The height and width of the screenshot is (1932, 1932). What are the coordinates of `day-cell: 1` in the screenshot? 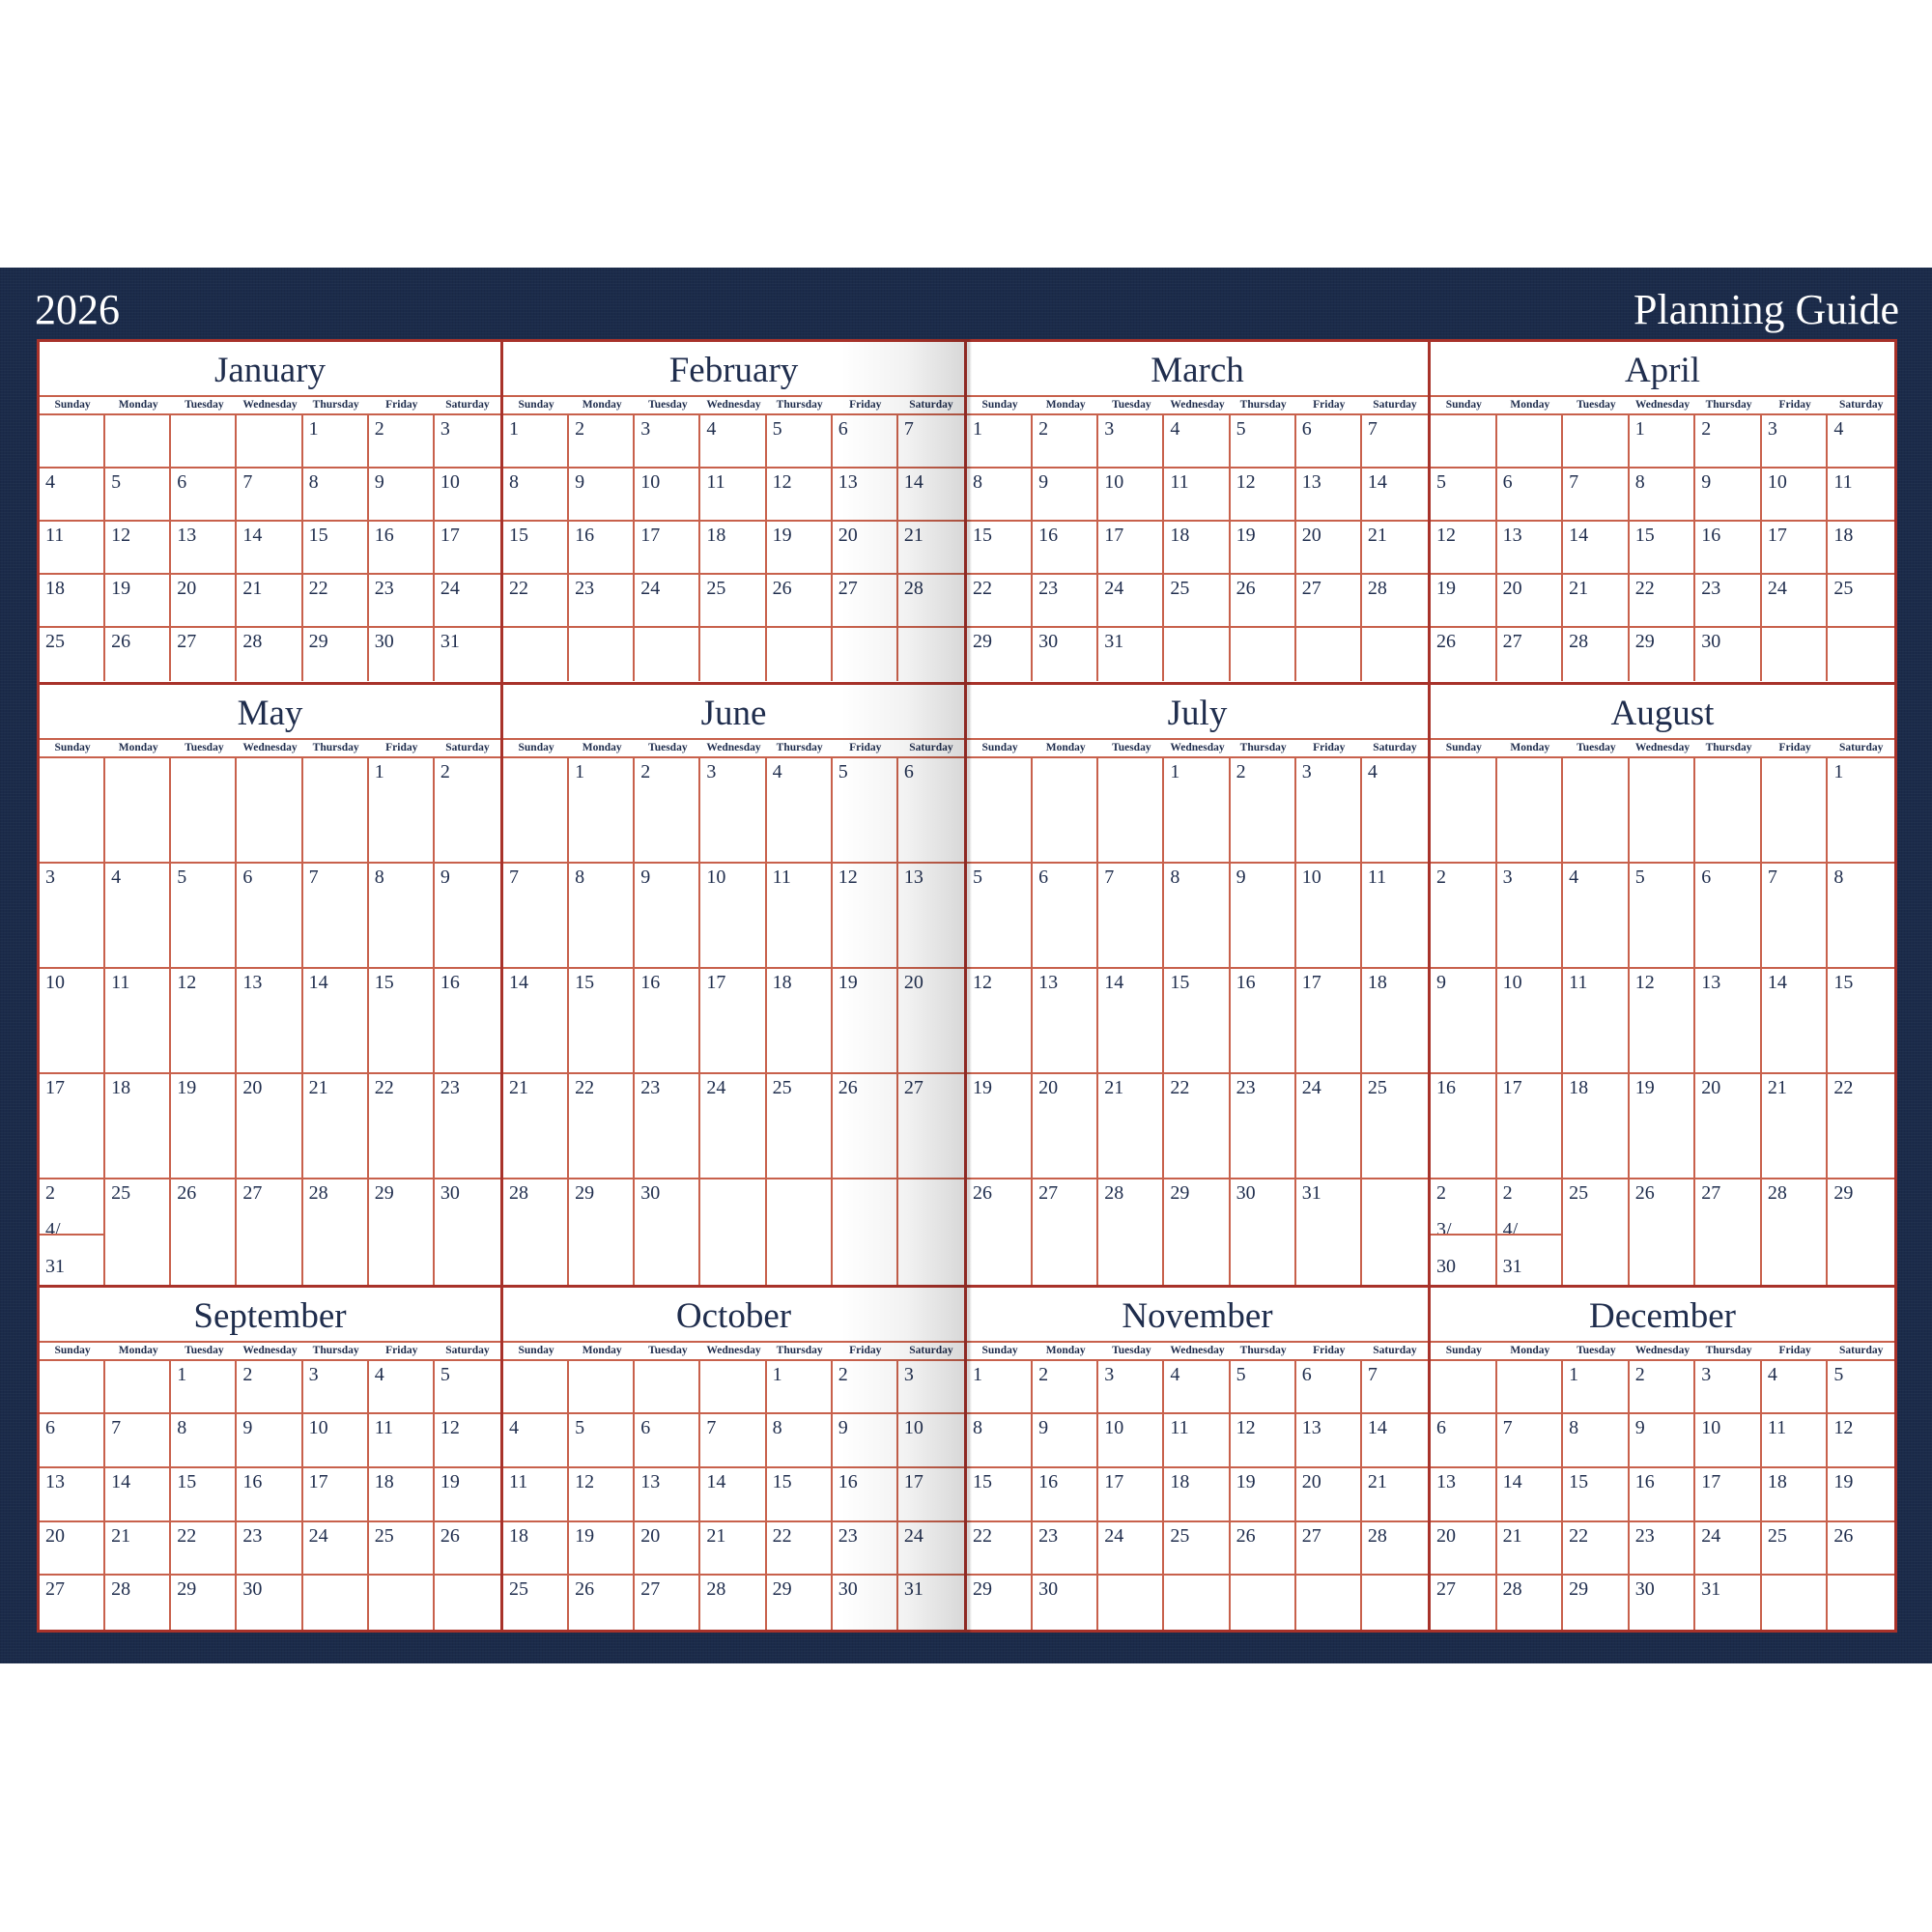 It's located at (536, 442).